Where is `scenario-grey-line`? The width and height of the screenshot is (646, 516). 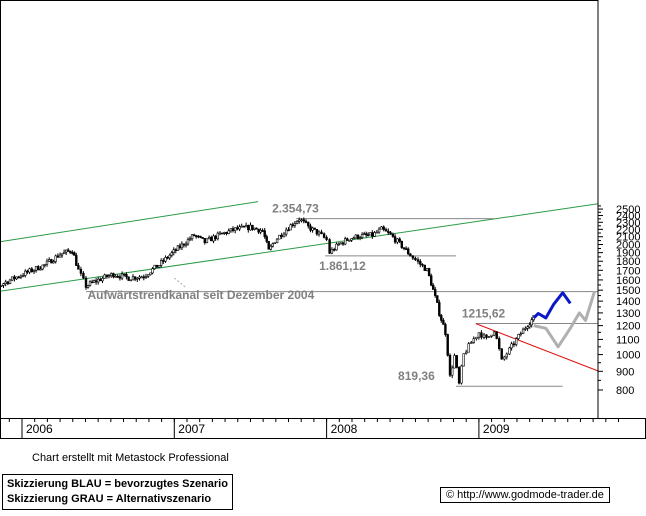 scenario-grey-line is located at coordinates (565, 319).